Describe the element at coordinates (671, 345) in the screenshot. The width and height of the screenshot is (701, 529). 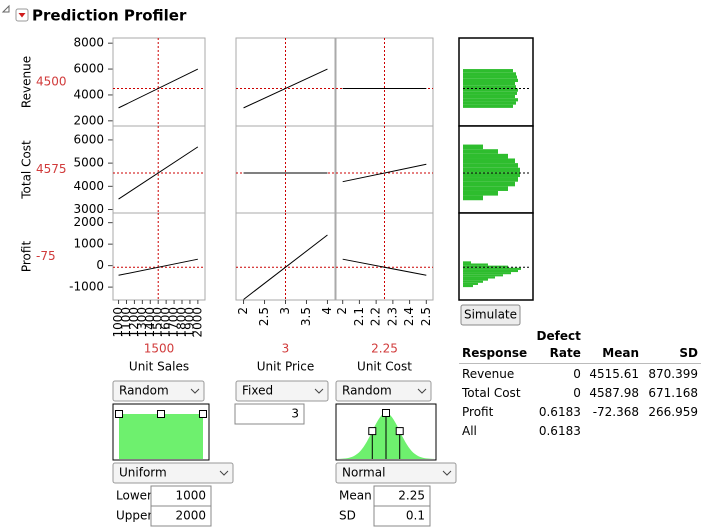
I see `column-header: SD` at that location.